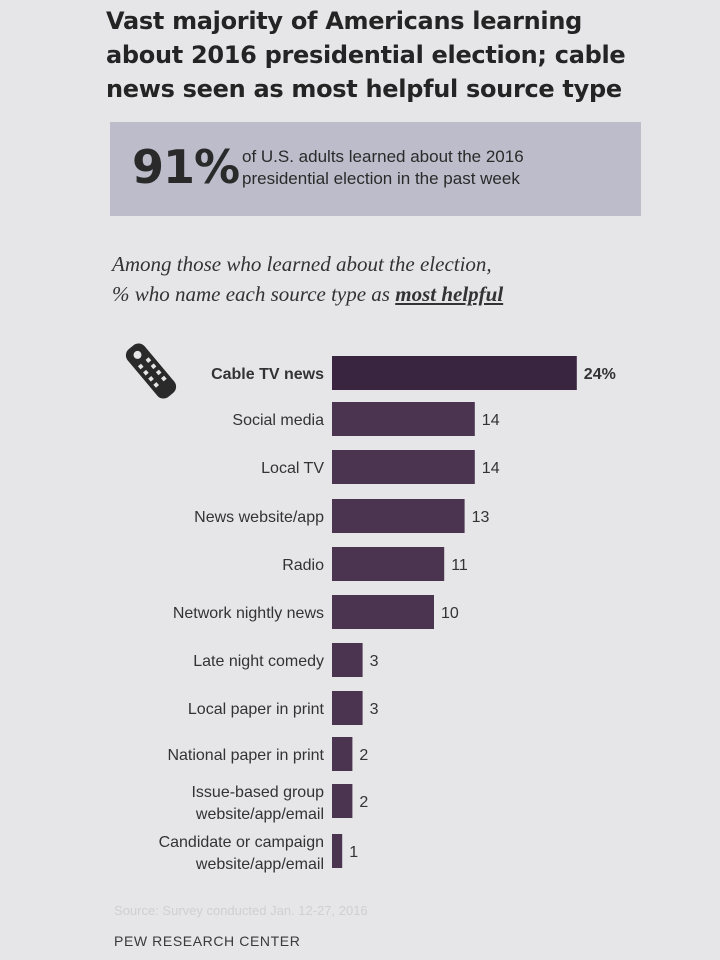 Image resolution: width=720 pixels, height=960 pixels. I want to click on tv-remote-icon, so click(151, 373).